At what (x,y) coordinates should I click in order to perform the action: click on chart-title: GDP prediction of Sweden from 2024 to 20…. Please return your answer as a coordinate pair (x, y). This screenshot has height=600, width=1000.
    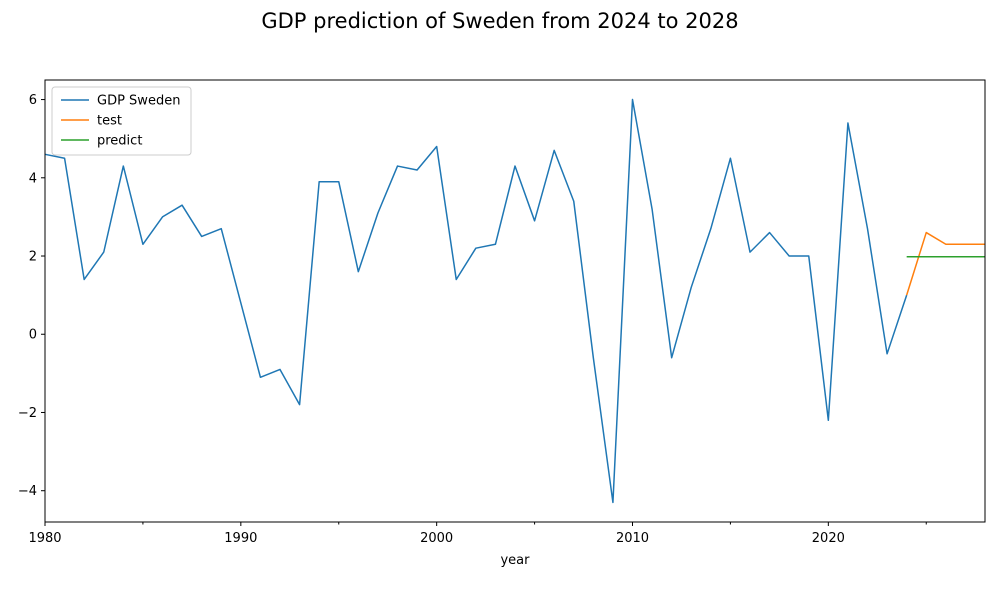
    Looking at the image, I should click on (499, 21).